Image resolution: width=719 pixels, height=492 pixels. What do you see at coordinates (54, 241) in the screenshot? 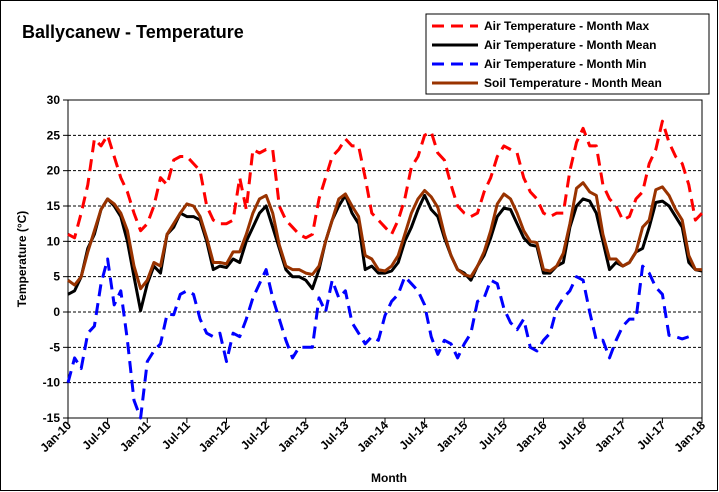
I see `y-tick-label: 10` at bounding box center [54, 241].